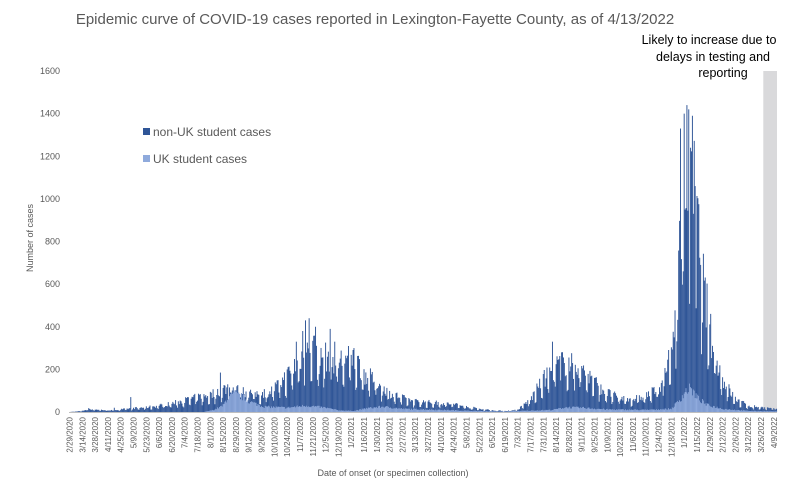 This screenshot has width=785, height=485. Describe the element at coordinates (377, 434) in the screenshot. I see `x-tick-label: 1/30/2021` at that location.